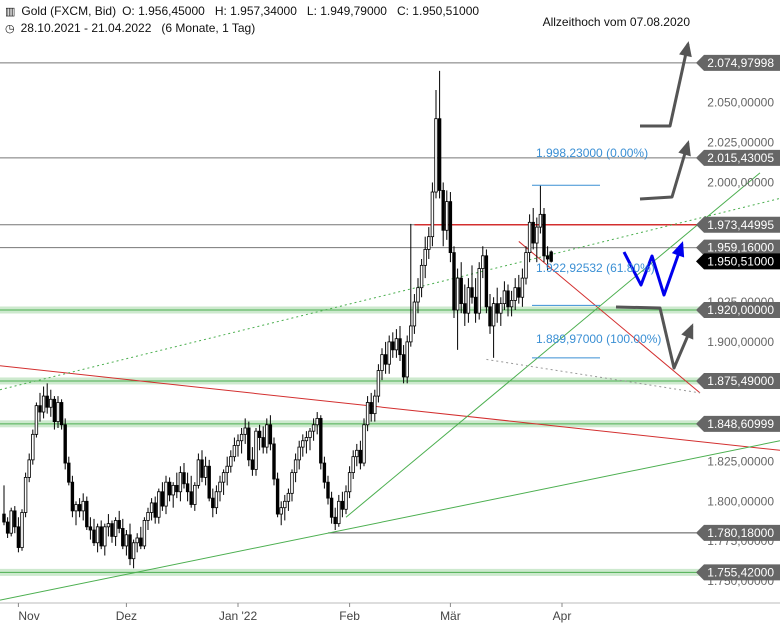 The width and height of the screenshot is (780, 625). Describe the element at coordinates (654, 337) in the screenshot. I see `pullback-arrow` at that location.